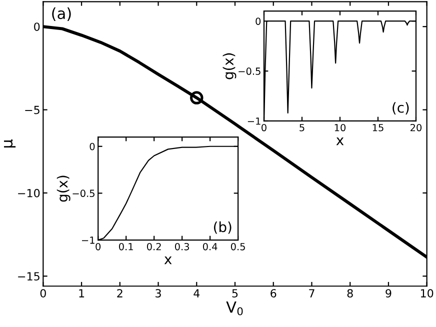 The height and width of the screenshot is (327, 436). Describe the element at coordinates (153, 246) in the screenshot. I see `x-tick-label: 0.2` at that location.